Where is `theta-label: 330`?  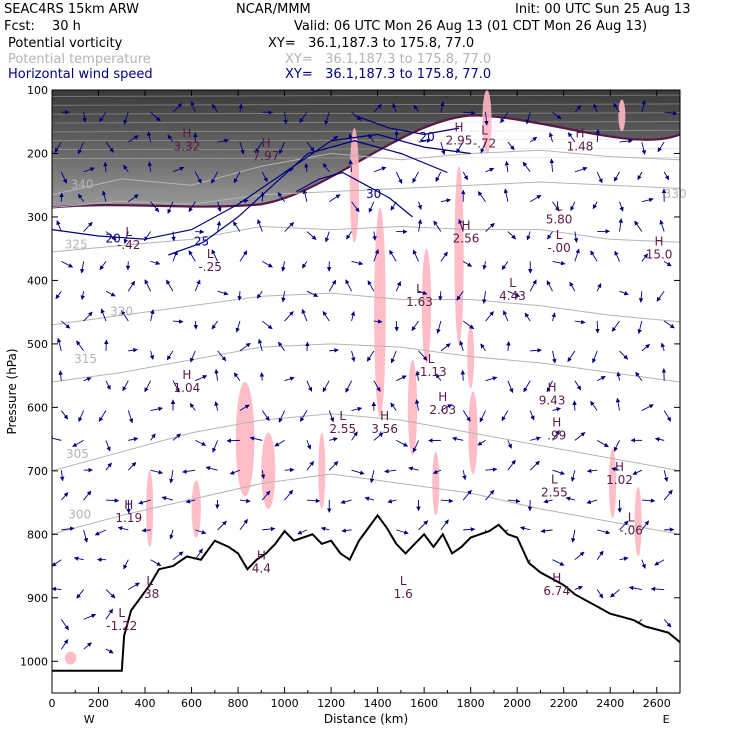 theta-label: 330 is located at coordinates (675, 194).